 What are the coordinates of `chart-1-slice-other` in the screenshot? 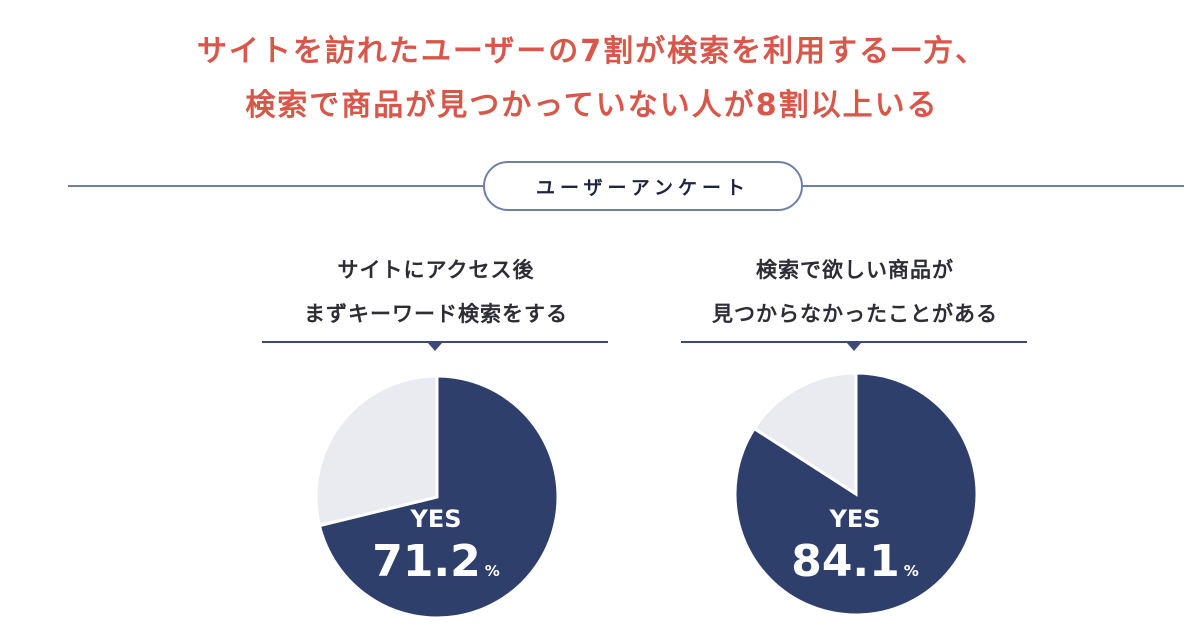 It's located at (376, 451).